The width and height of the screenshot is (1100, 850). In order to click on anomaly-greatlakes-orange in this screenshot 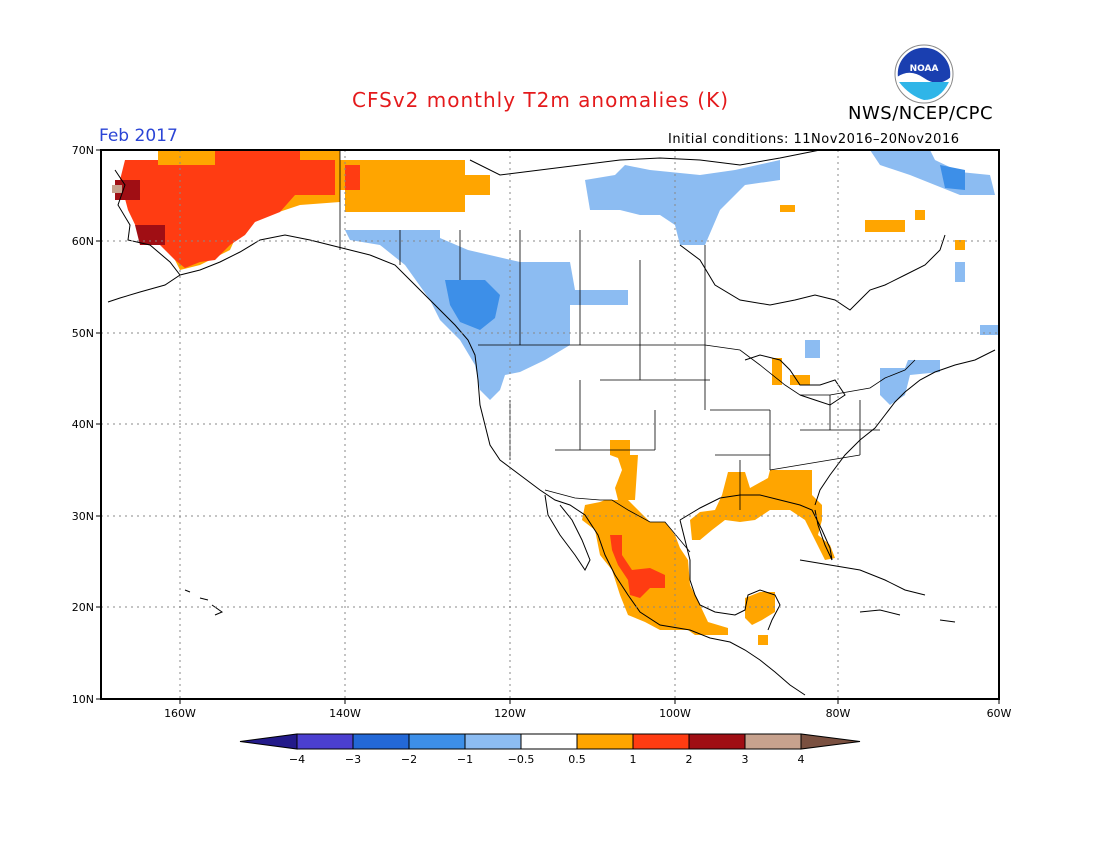, I will do `click(777, 371)`.